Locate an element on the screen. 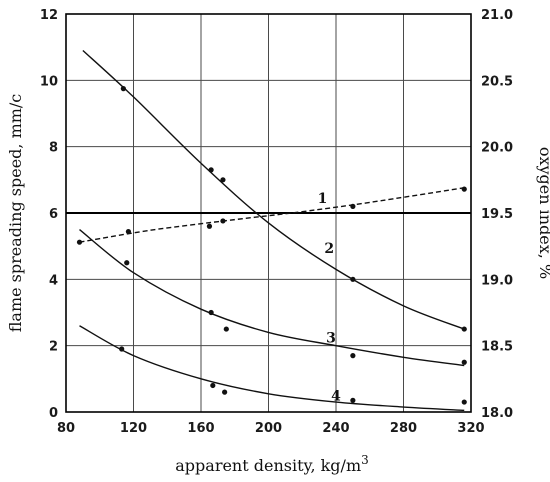 This screenshot has width=550, height=482. y-tick-label-right: 20.5 is located at coordinates (497, 81).